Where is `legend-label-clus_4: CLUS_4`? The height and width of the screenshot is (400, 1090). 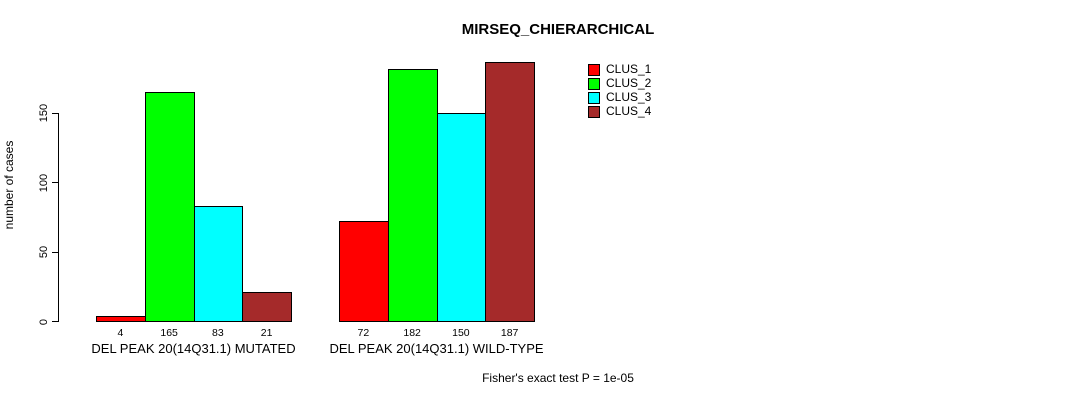
legend-label-clus_4: CLUS_4 is located at coordinates (629, 111).